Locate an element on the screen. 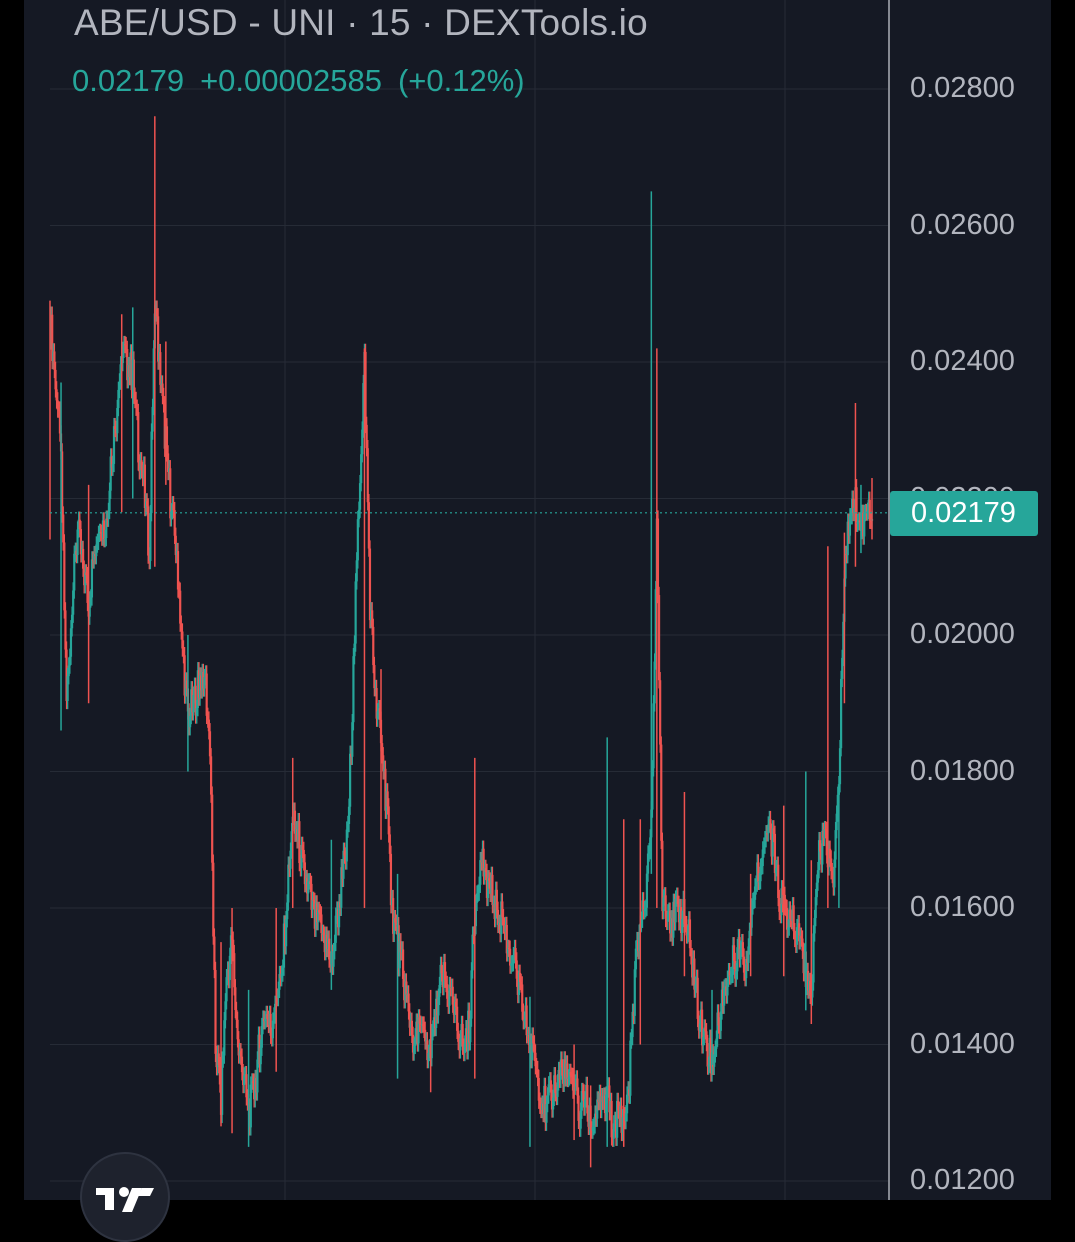 The width and height of the screenshot is (1075, 1242). y-tick-label: 0.01400 is located at coordinates (962, 1043).